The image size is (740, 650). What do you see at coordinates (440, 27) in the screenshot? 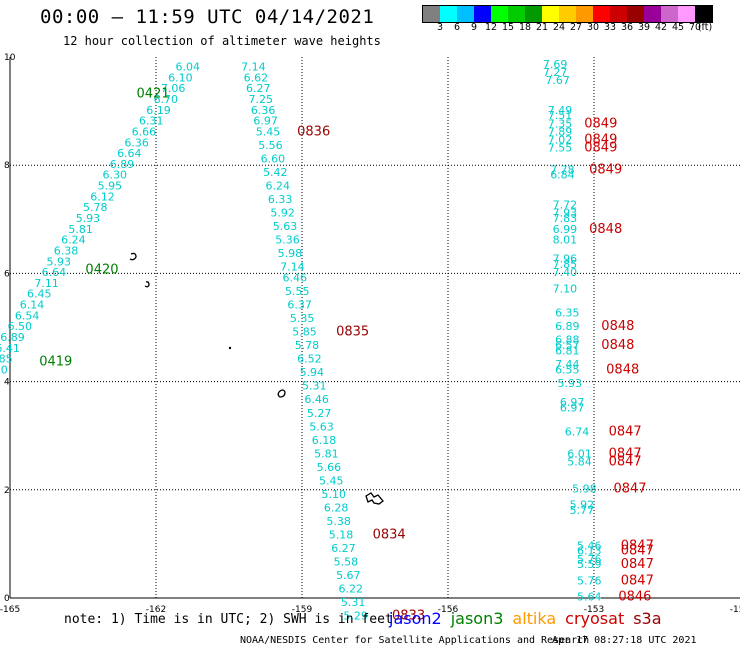
I see `color-scale-label: 3` at bounding box center [440, 27].